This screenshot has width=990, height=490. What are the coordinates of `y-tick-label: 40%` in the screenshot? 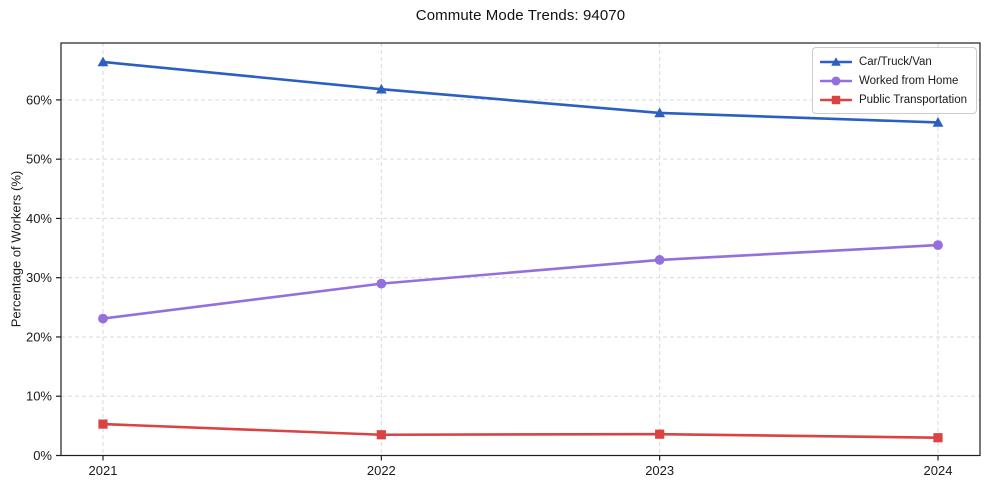 It's located at (39, 218).